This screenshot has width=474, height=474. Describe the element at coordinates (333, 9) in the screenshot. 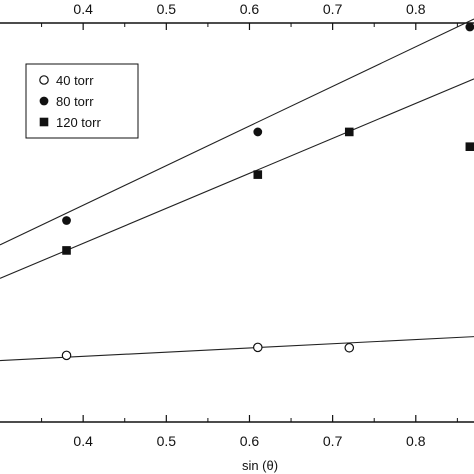

I see `x-tick-label-top: 0.7` at that location.